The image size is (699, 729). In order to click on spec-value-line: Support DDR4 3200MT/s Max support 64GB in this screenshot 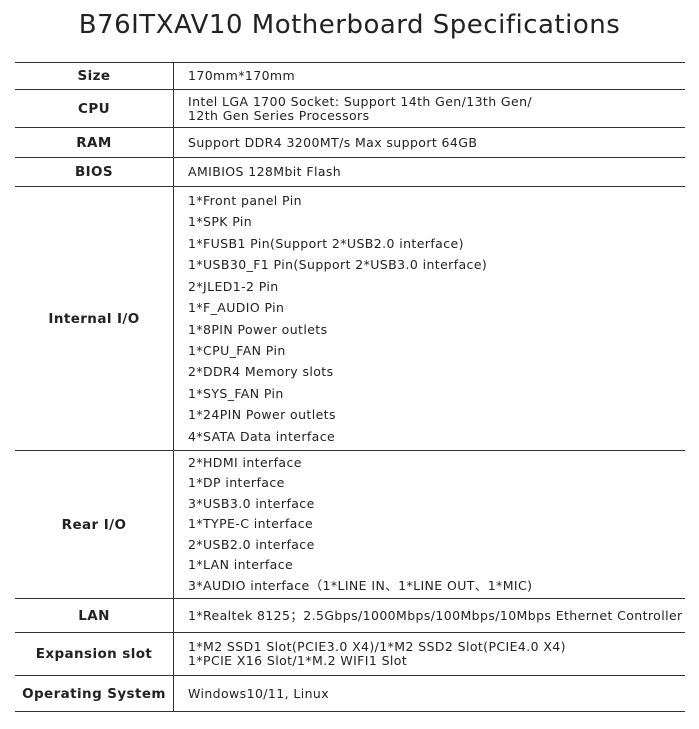, I will do `click(333, 142)`.